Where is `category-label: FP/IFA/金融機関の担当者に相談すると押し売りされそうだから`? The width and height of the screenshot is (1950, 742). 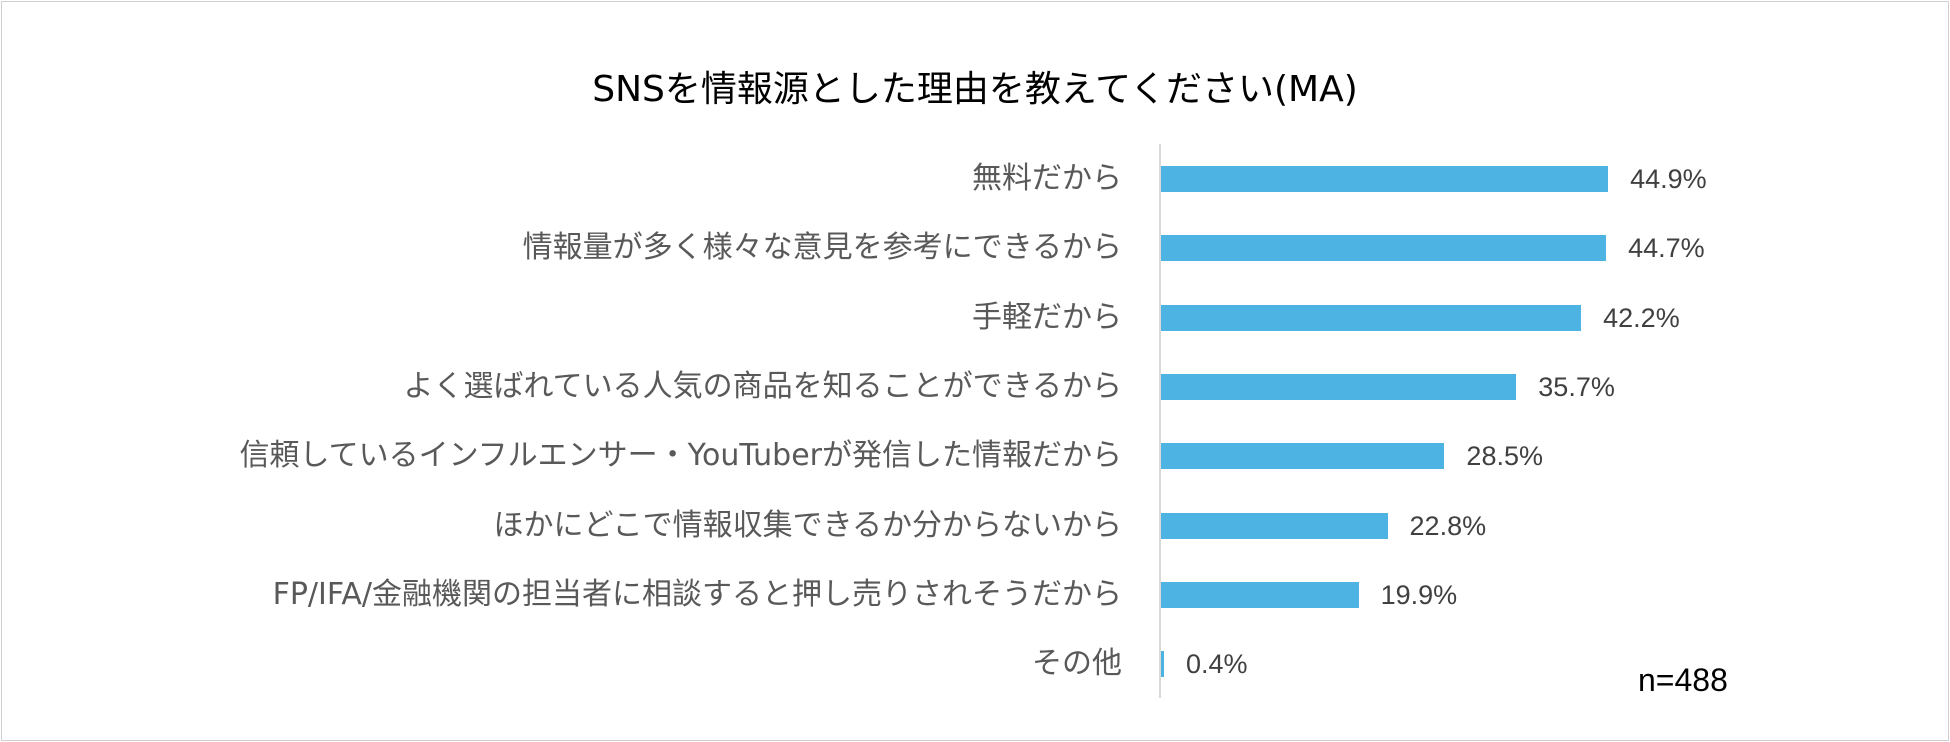
category-label: FP/IFA/金融機関の担当者に相談すると押し売りされそうだから is located at coordinates (697, 594).